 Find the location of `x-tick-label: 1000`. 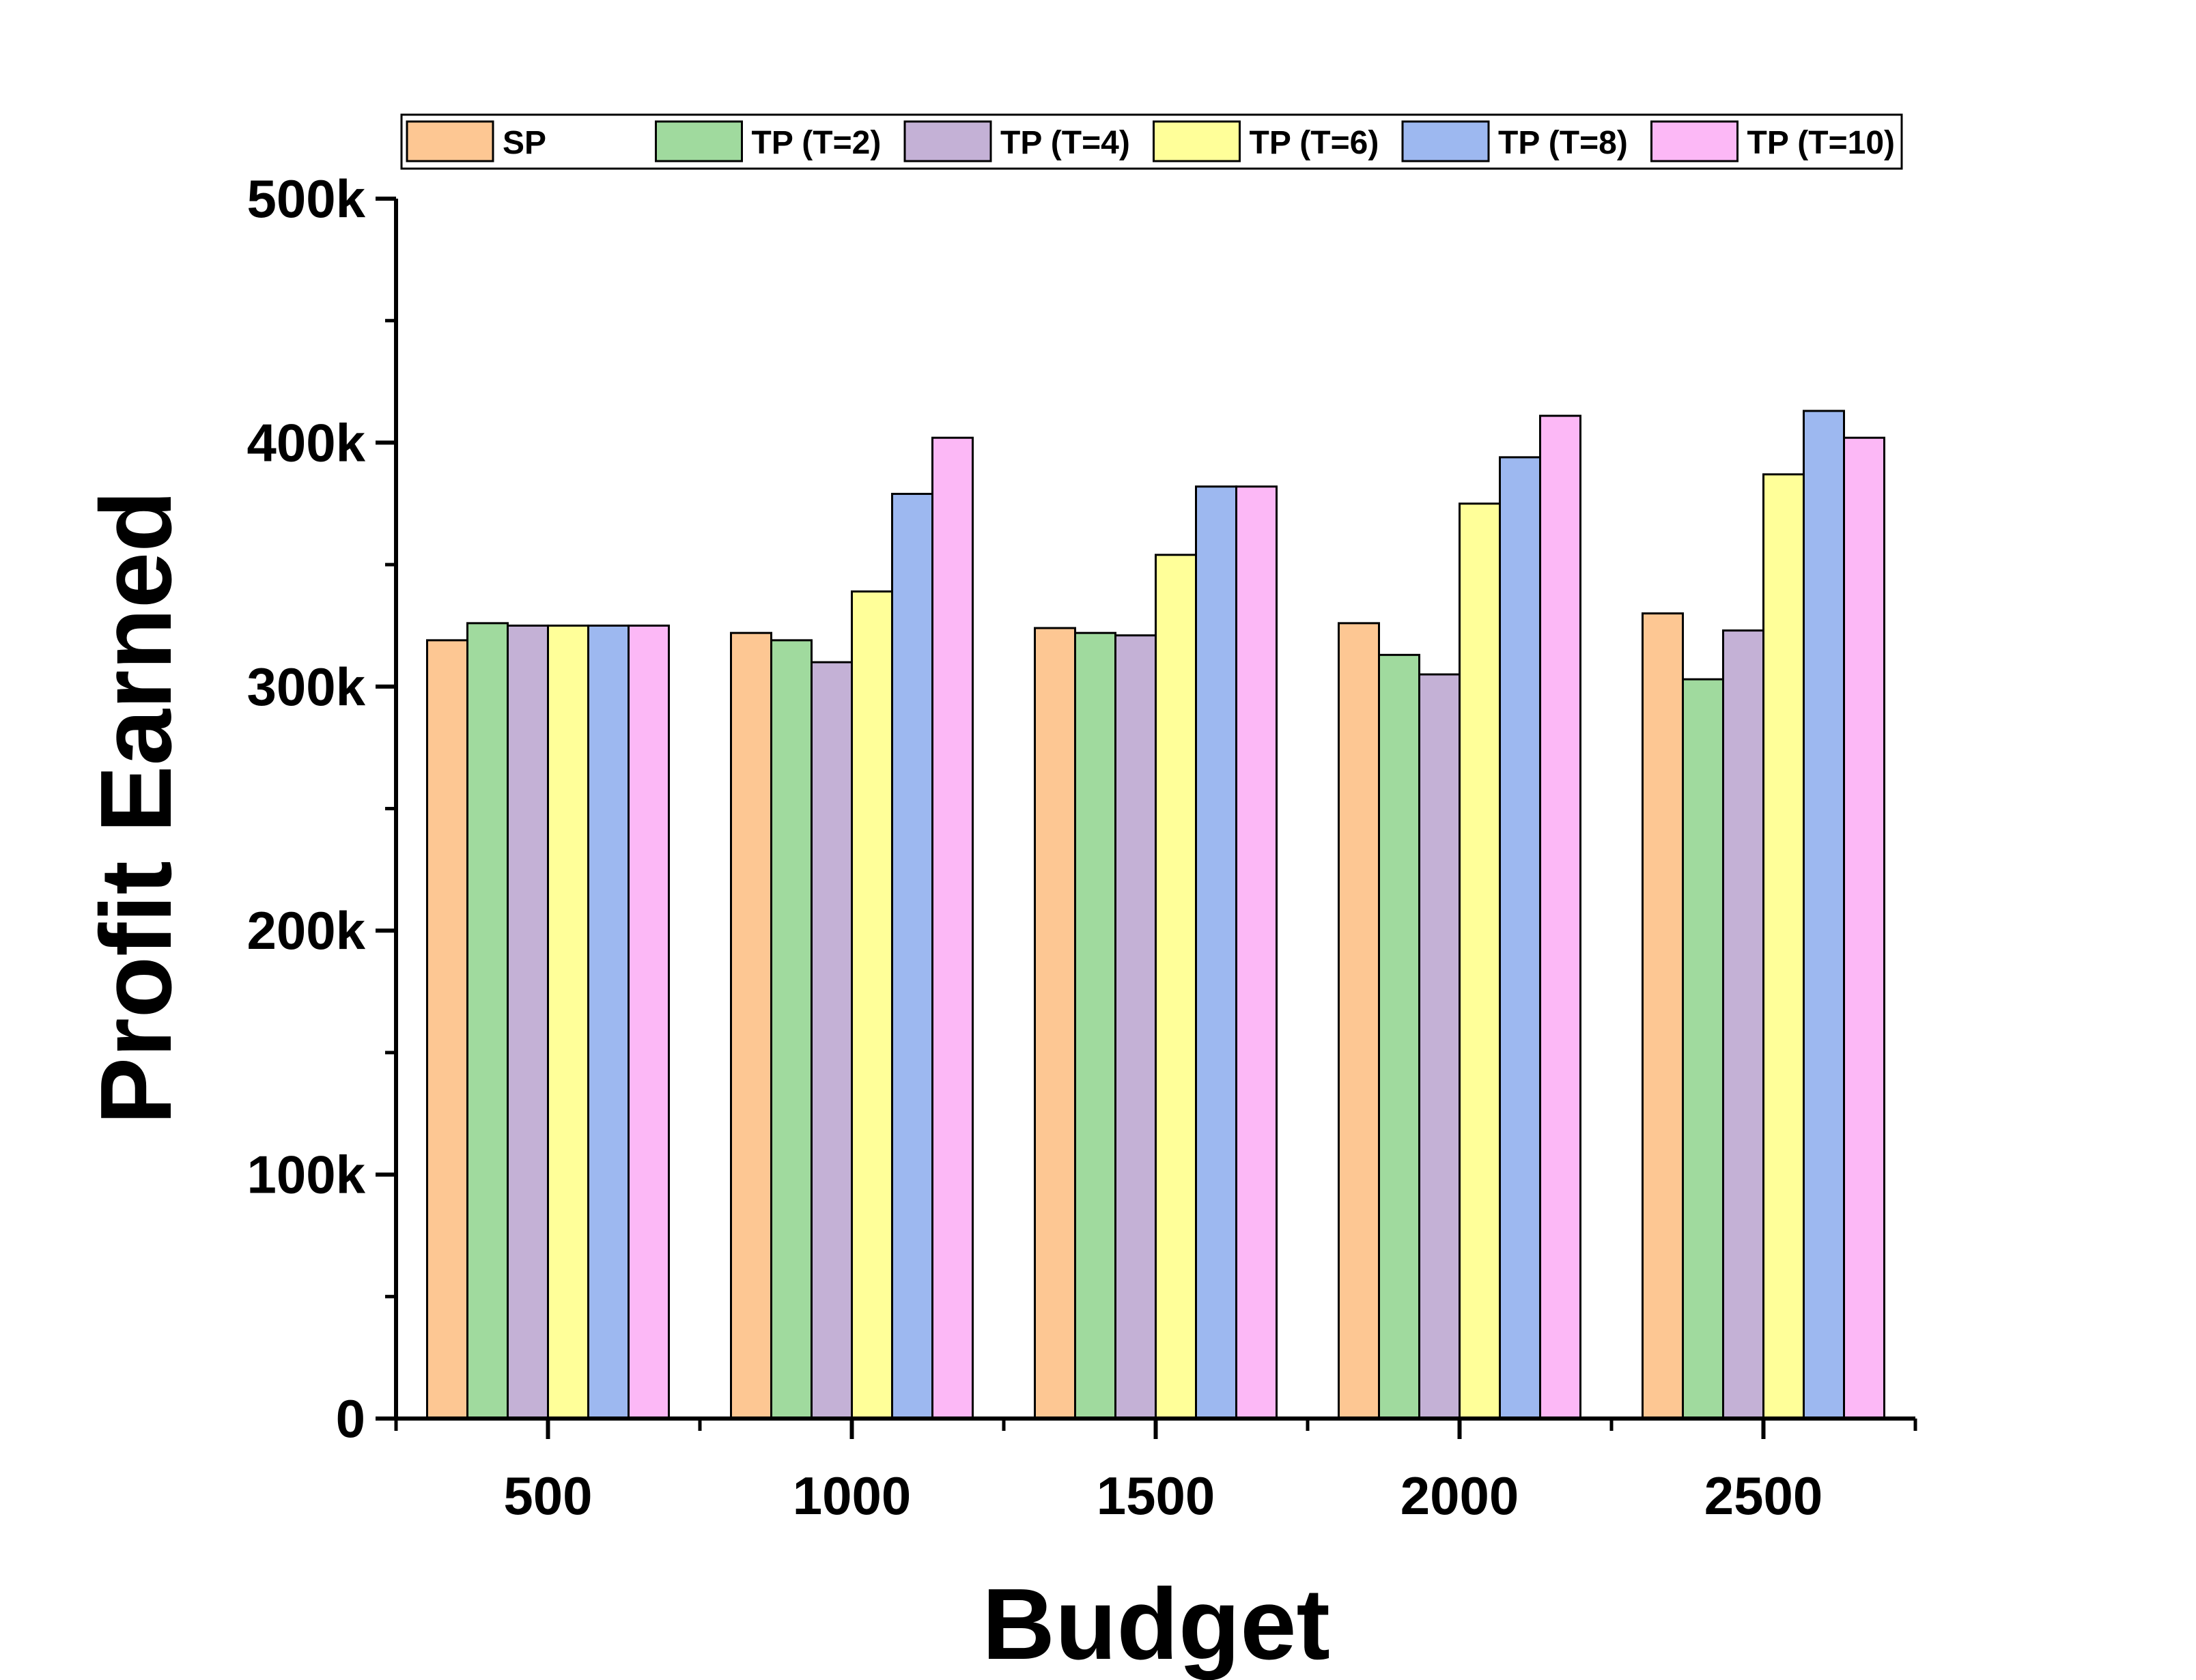

x-tick-label: 1000 is located at coordinates (853, 1496).